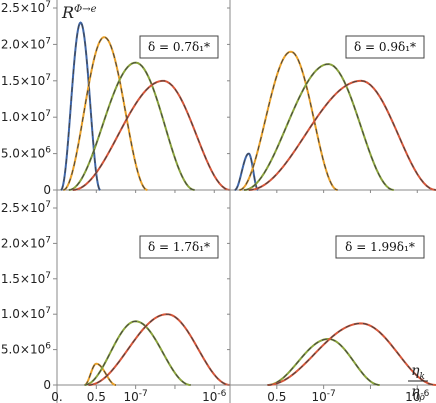 This screenshot has width=436, height=403. What do you see at coordinates (56, 396) in the screenshot?
I see `x-tick-label: 0.` at bounding box center [56, 396].